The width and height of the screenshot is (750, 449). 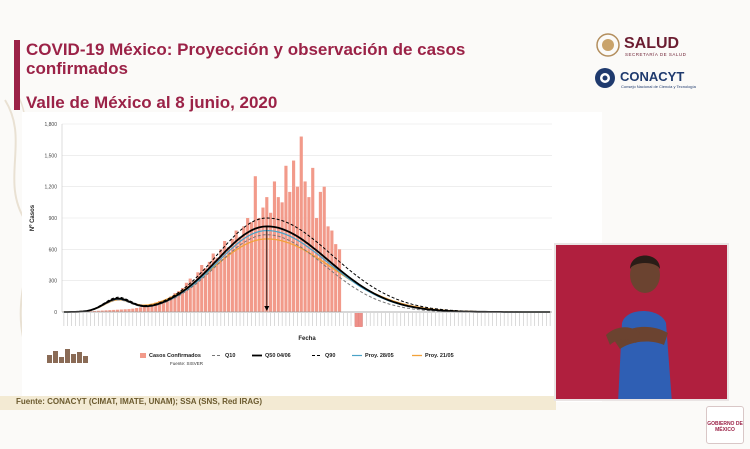 What do you see at coordinates (608, 45) in the screenshot?
I see `eagle-seal-icon` at bounding box center [608, 45].